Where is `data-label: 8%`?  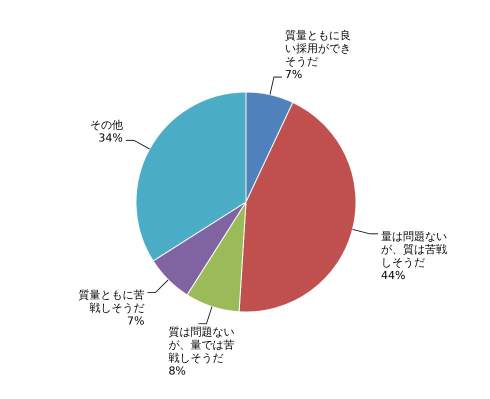 data-label: 8% is located at coordinates (177, 371).